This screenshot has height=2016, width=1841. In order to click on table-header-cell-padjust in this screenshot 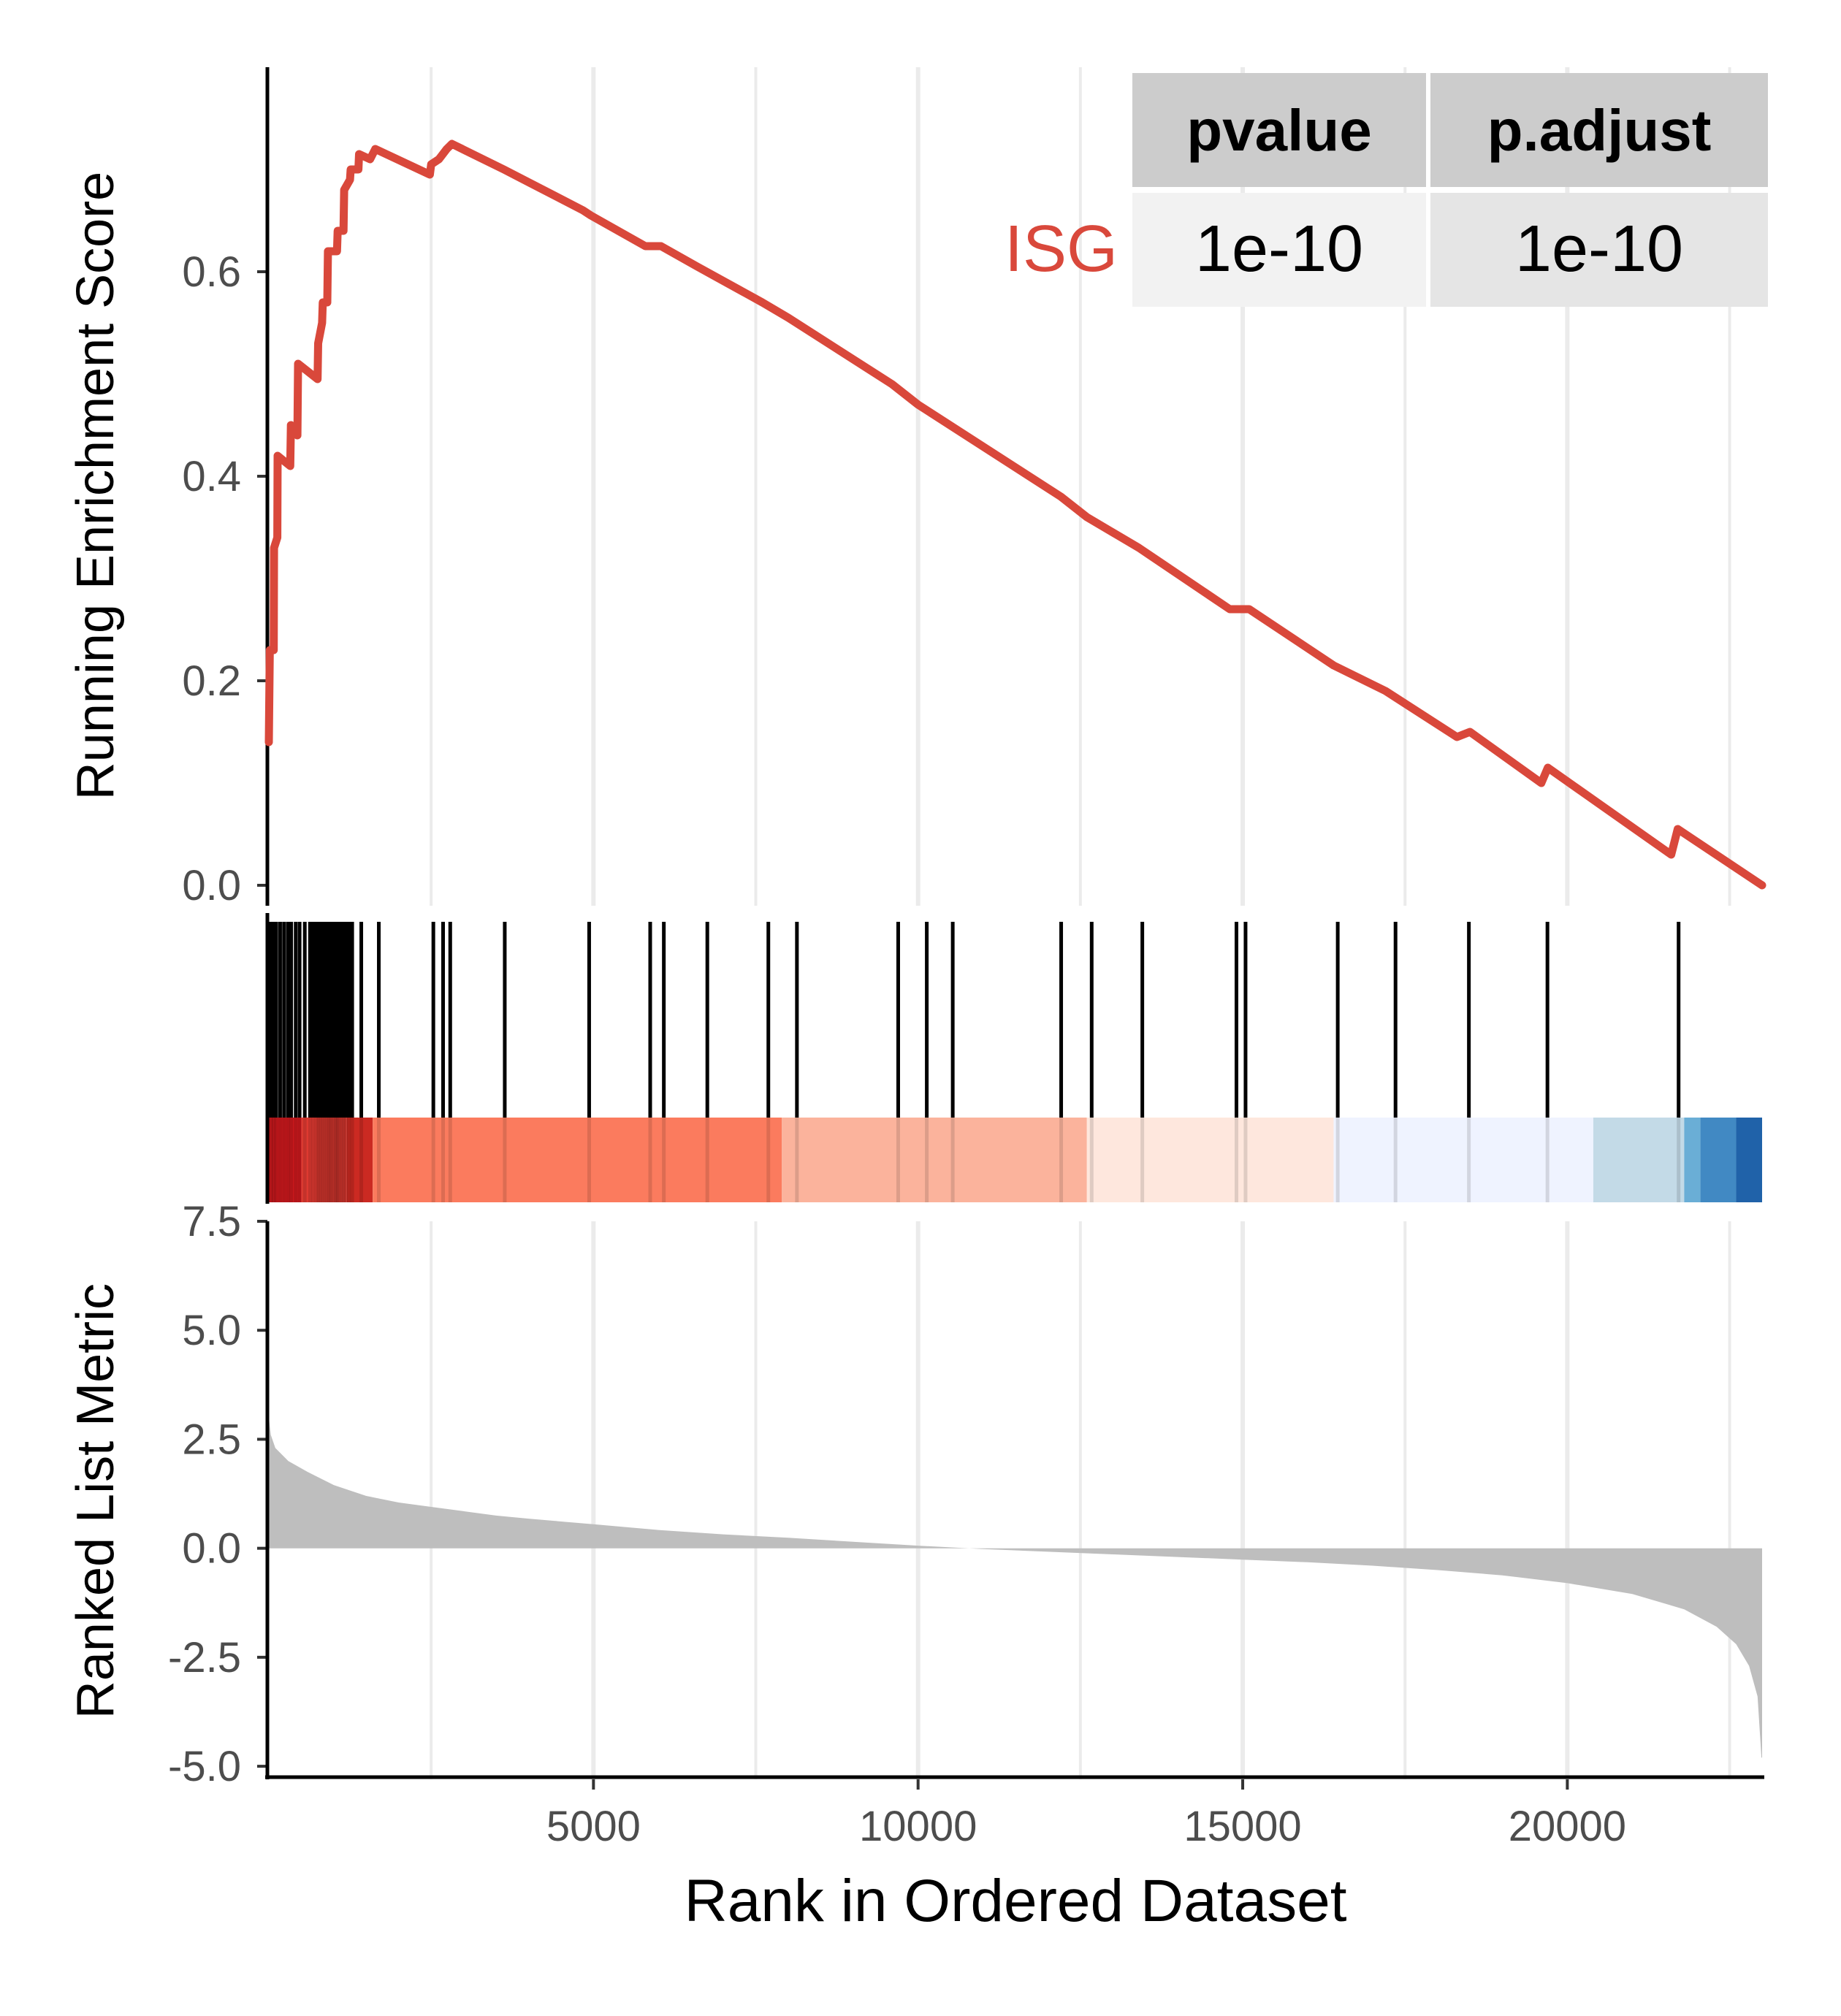, I will do `click(1599, 130)`.